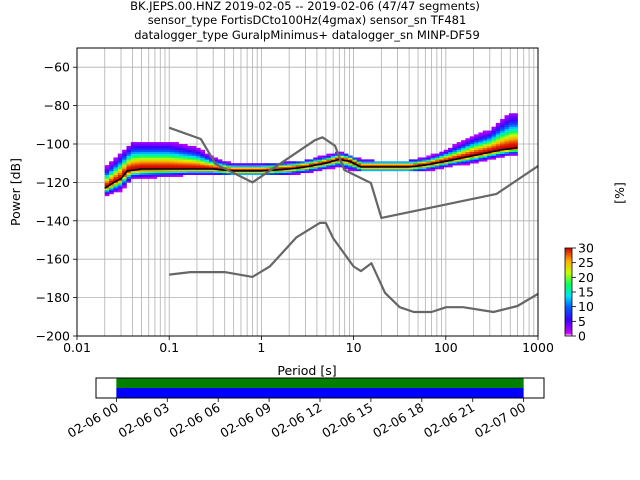  I want to click on timeline-tick-label: 02-07 00, so click(500, 420).